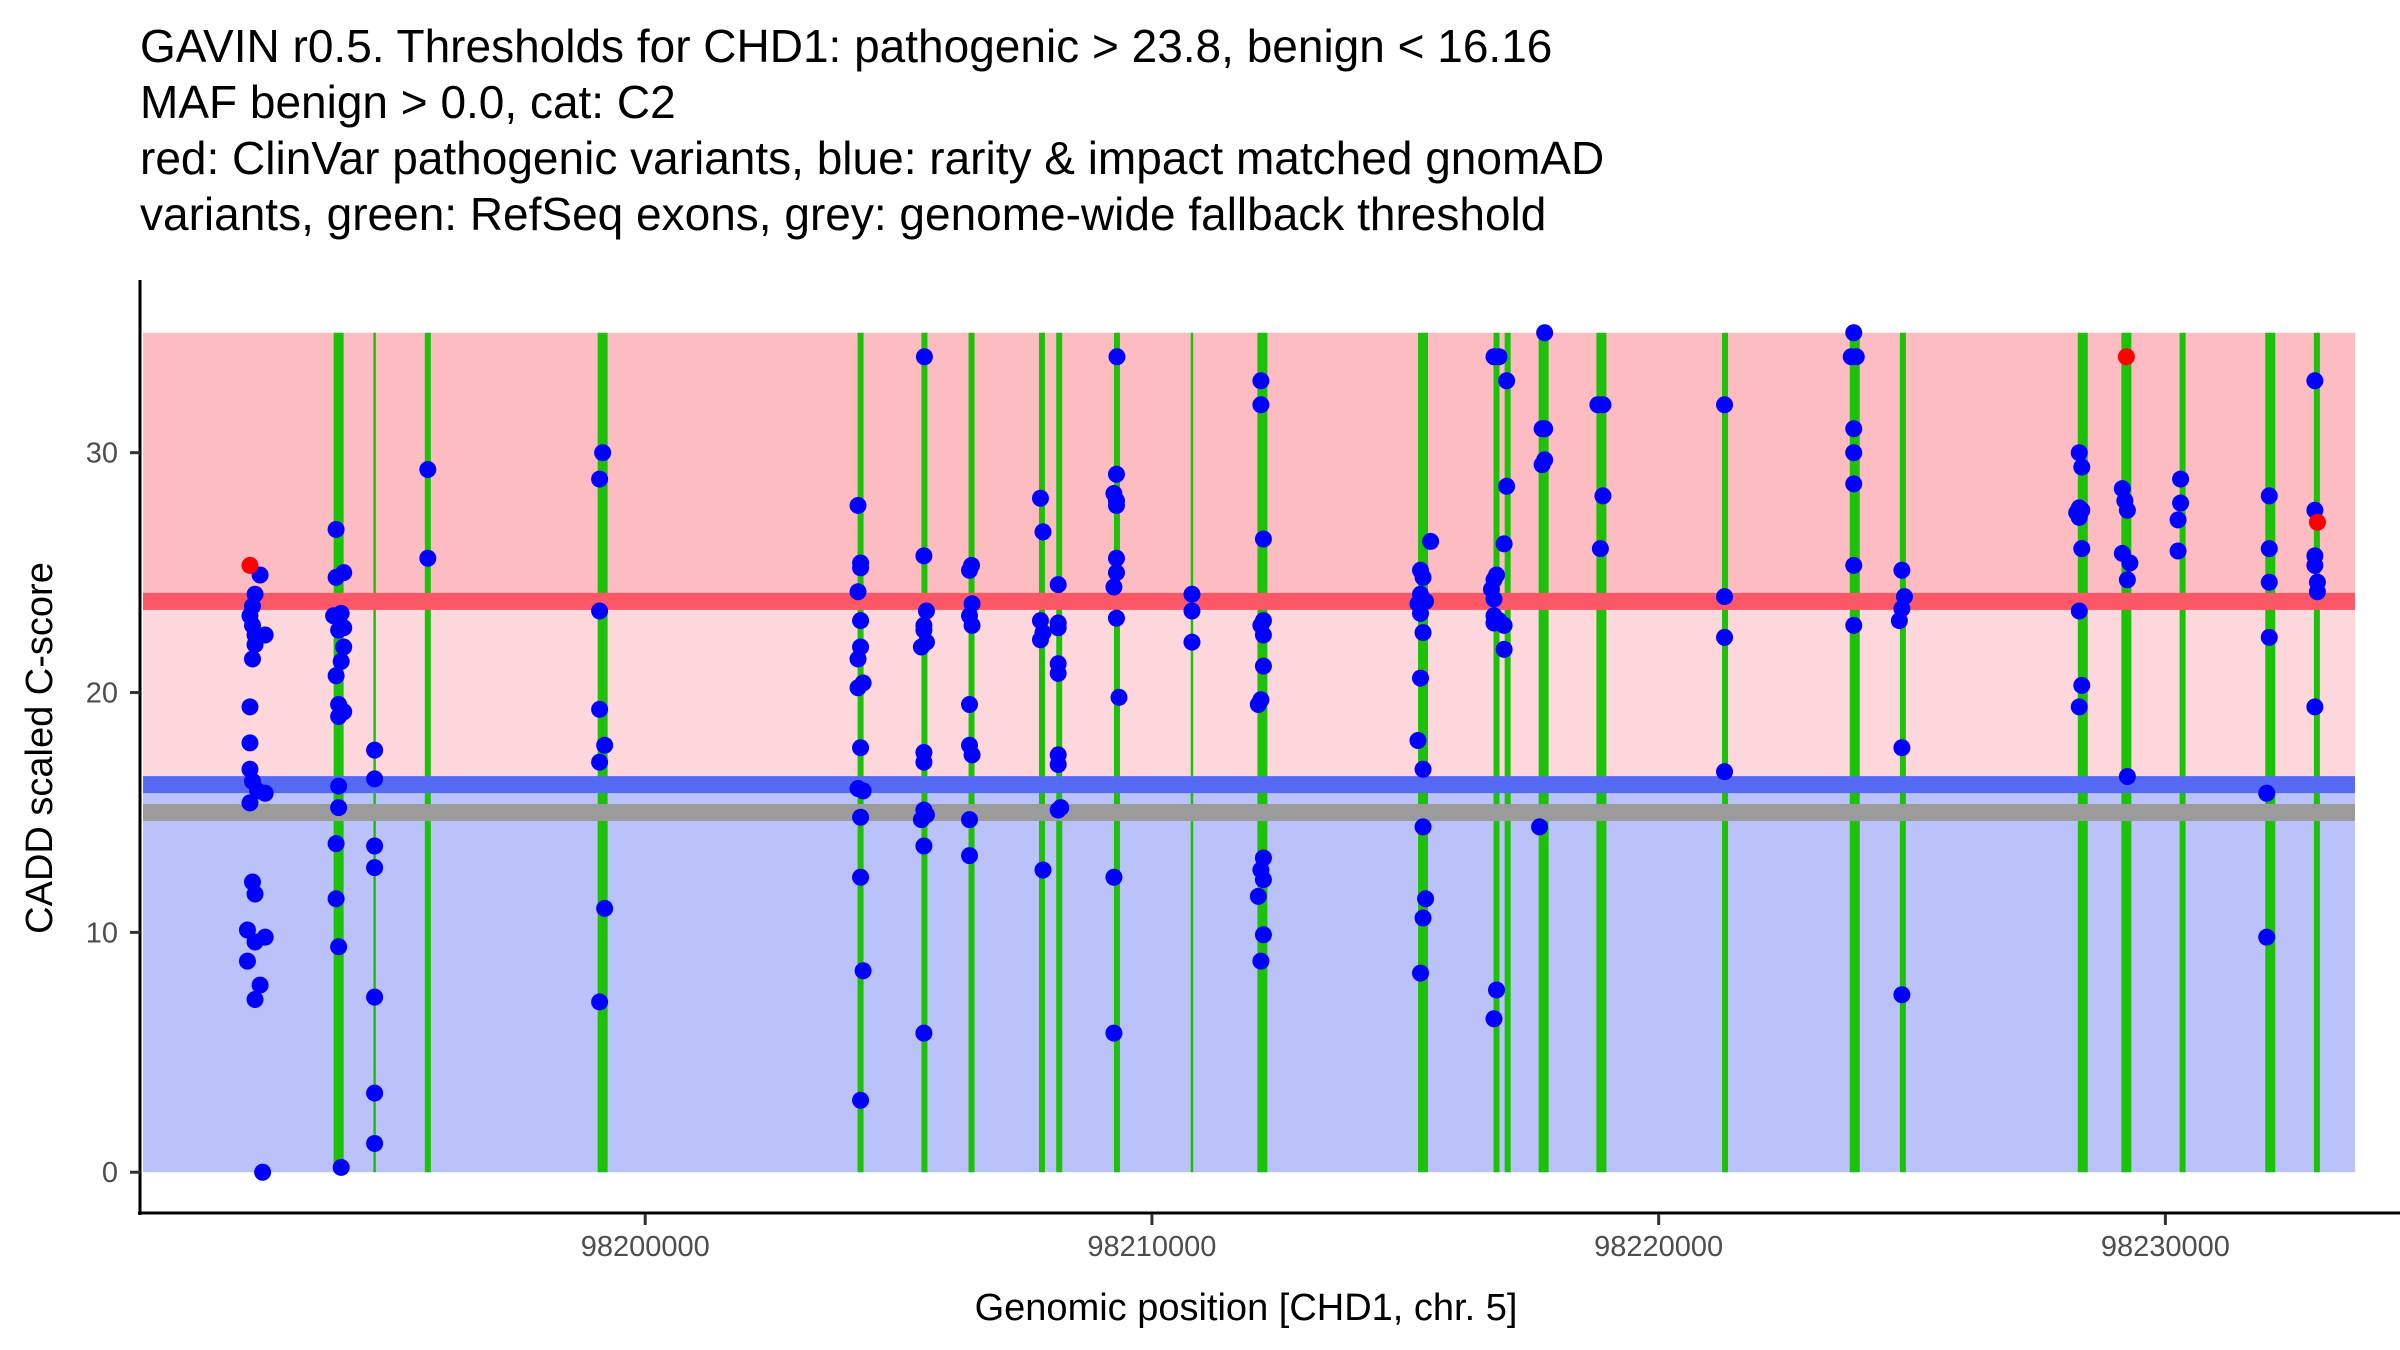  What do you see at coordinates (1658, 1247) in the screenshot?
I see `x-tick-label: 98220000` at bounding box center [1658, 1247].